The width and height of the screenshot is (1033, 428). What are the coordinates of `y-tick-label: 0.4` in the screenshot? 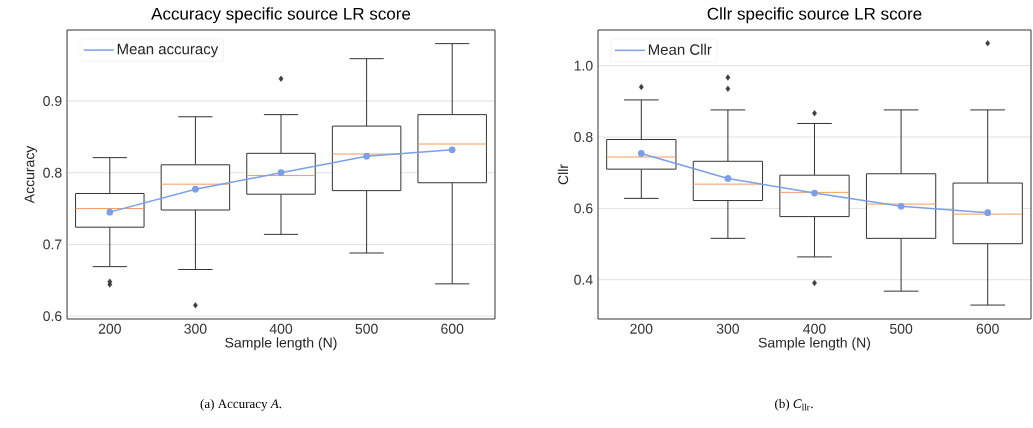 It's located at (583, 279).